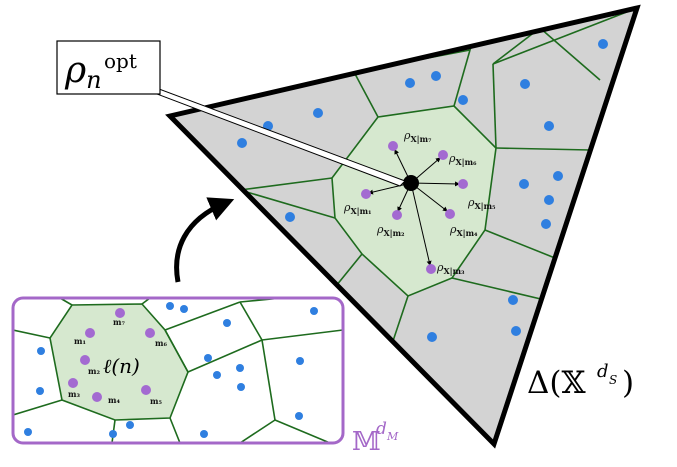 This screenshot has width=677, height=467. Describe the element at coordinates (390, 230) in the screenshot. I see `rho-label-m2: ρX|m₂` at that location.